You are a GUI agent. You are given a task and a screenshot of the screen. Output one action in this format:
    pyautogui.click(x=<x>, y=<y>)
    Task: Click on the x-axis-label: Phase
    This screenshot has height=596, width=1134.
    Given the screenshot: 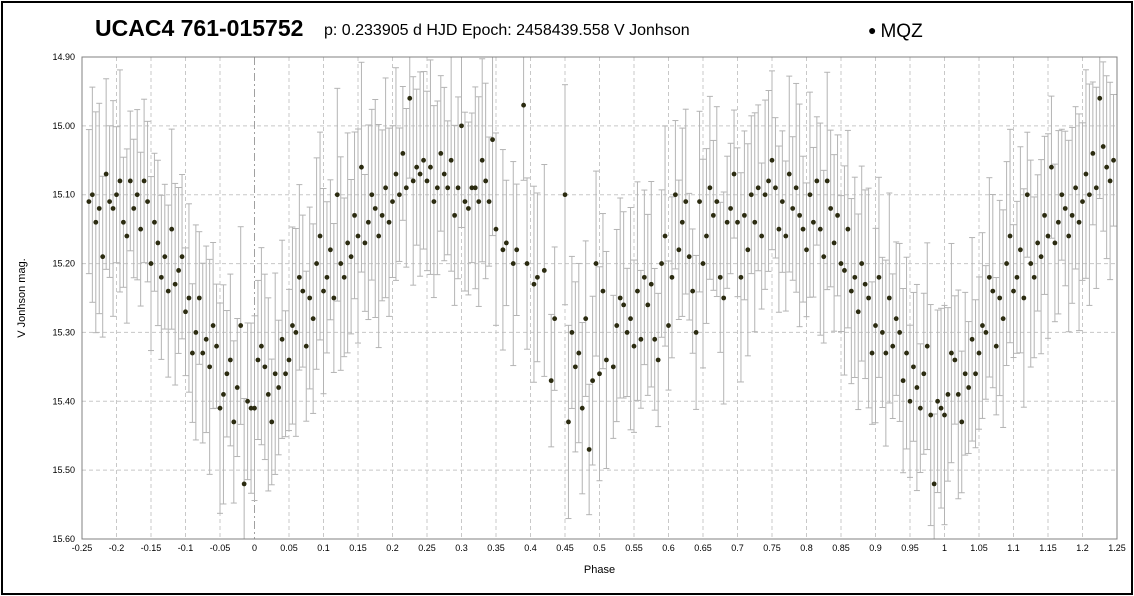 What is the action you would take?
    pyautogui.click(x=599, y=570)
    